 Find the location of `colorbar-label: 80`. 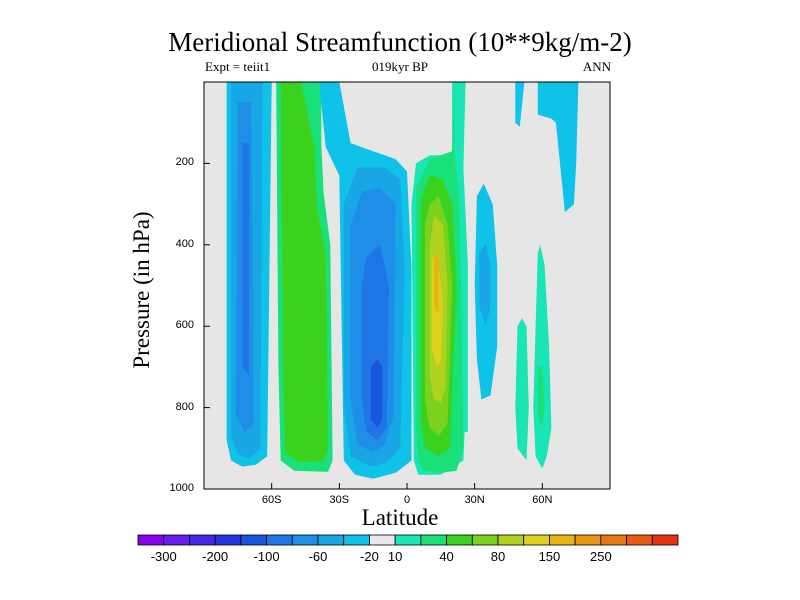

colorbar-label: 80 is located at coordinates (498, 556).